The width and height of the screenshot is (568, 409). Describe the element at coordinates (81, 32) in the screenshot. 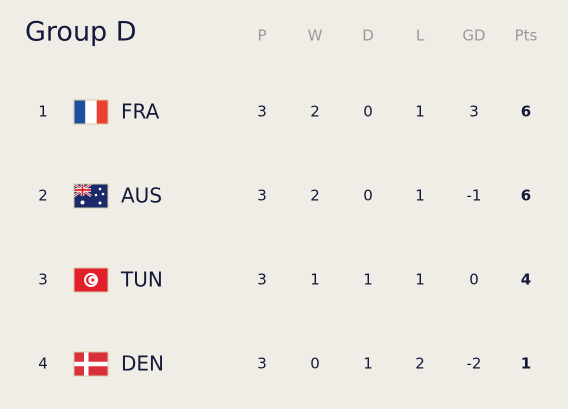

I see `group-title: Group D` at that location.